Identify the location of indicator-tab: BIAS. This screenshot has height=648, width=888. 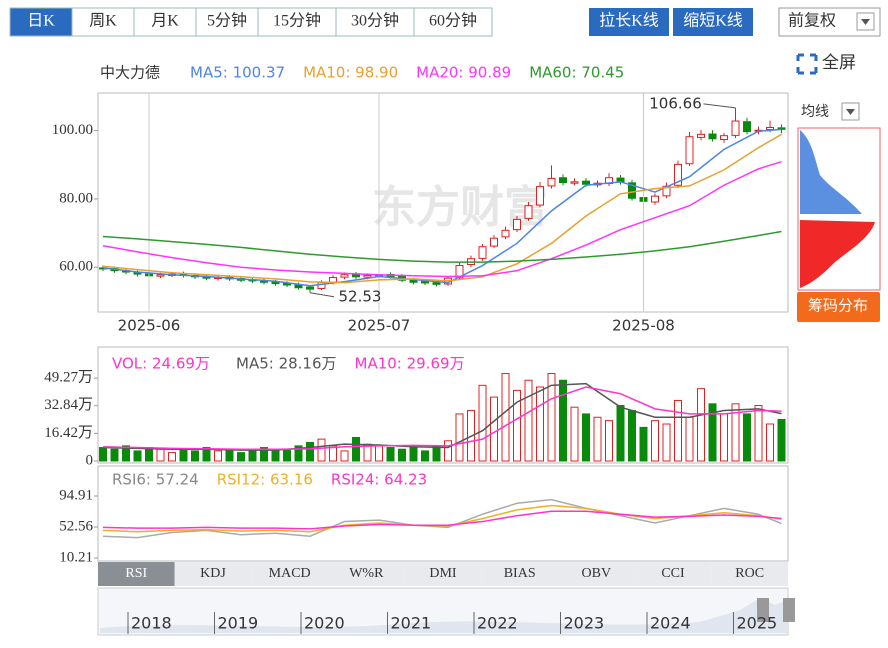
(520, 573).